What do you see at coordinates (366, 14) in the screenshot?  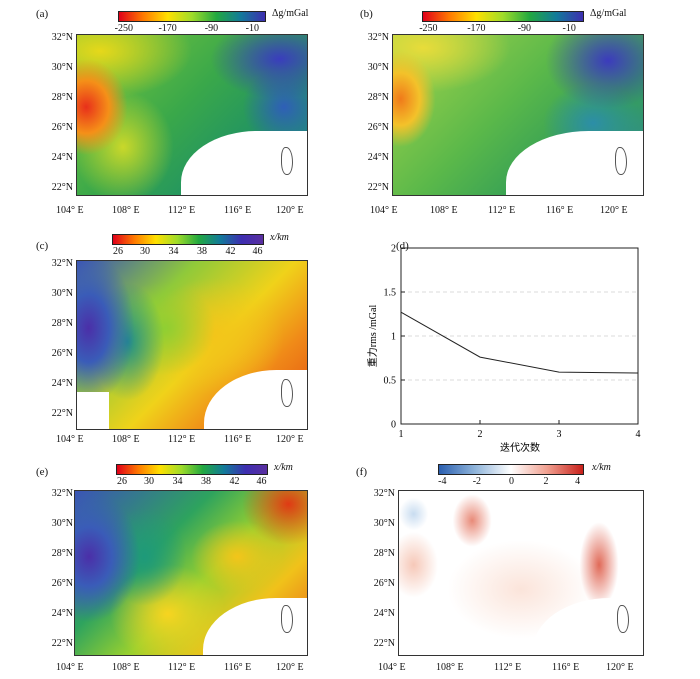 I see `panel-label: (b)` at bounding box center [366, 14].